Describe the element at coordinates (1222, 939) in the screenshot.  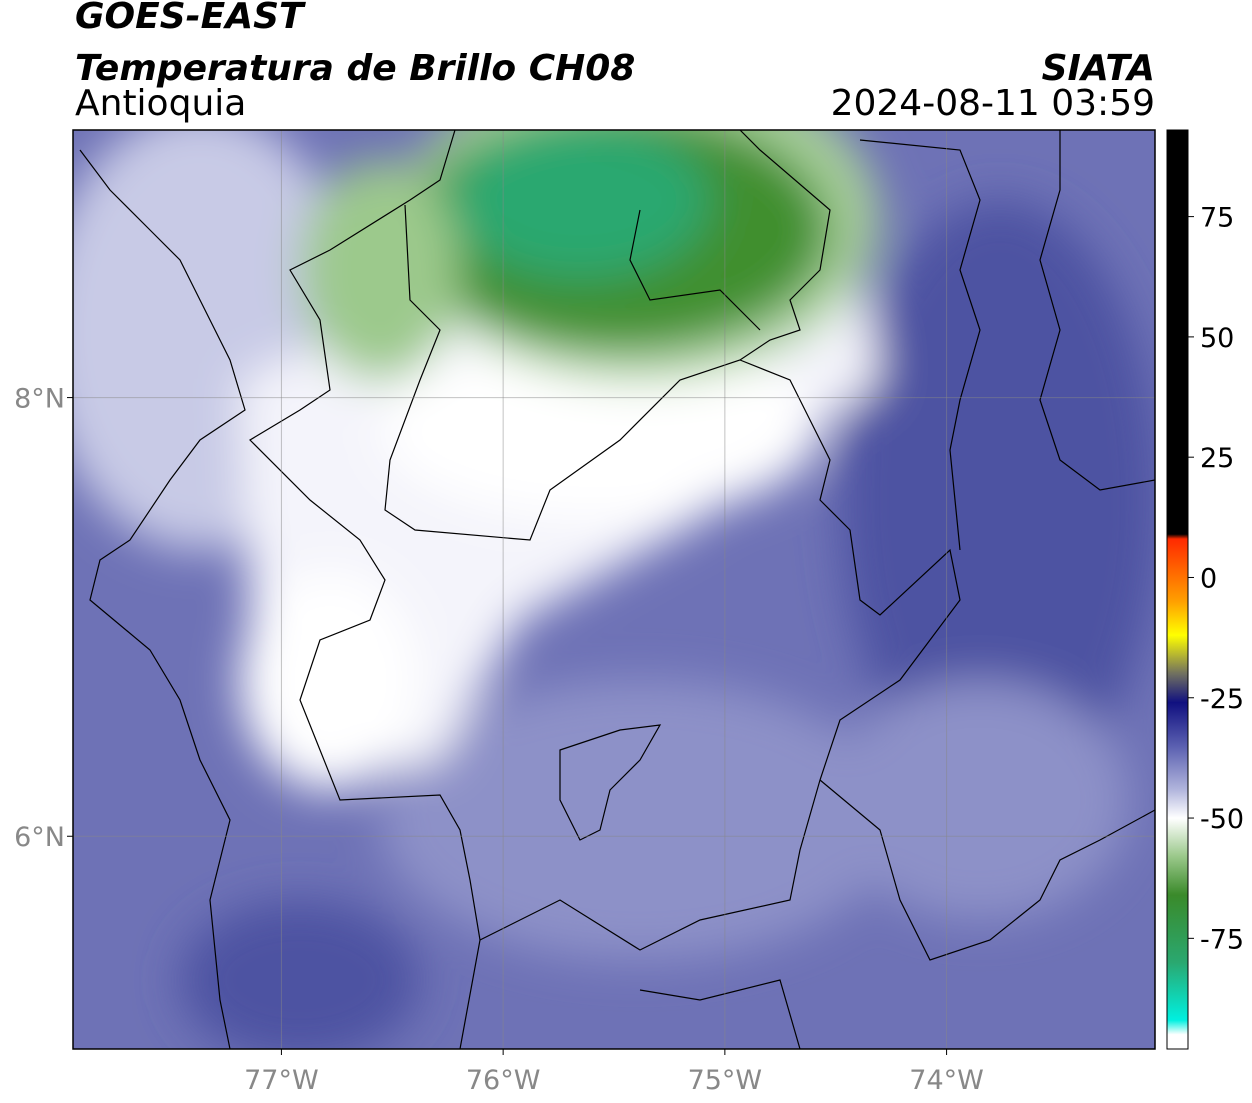
I see `colorbar-tick-label: -75` at that location.